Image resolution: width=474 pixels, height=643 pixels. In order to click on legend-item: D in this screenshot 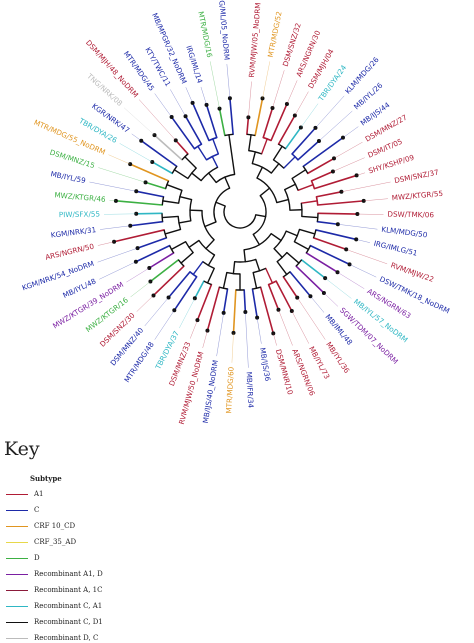, I will do `click(104, 558)`.